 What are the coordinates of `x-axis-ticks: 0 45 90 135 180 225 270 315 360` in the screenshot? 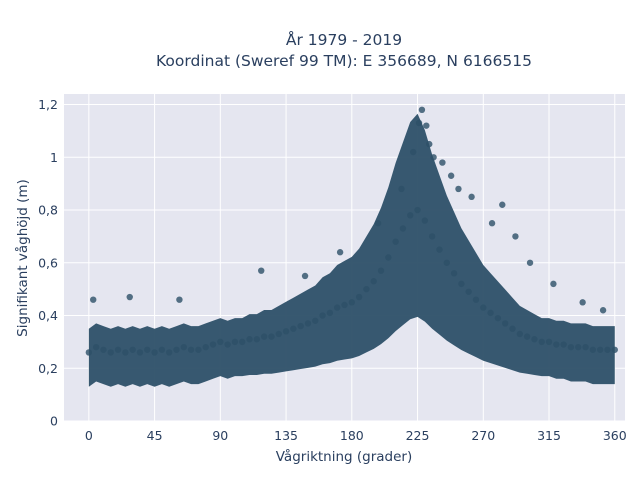 It's located at (356, 435).